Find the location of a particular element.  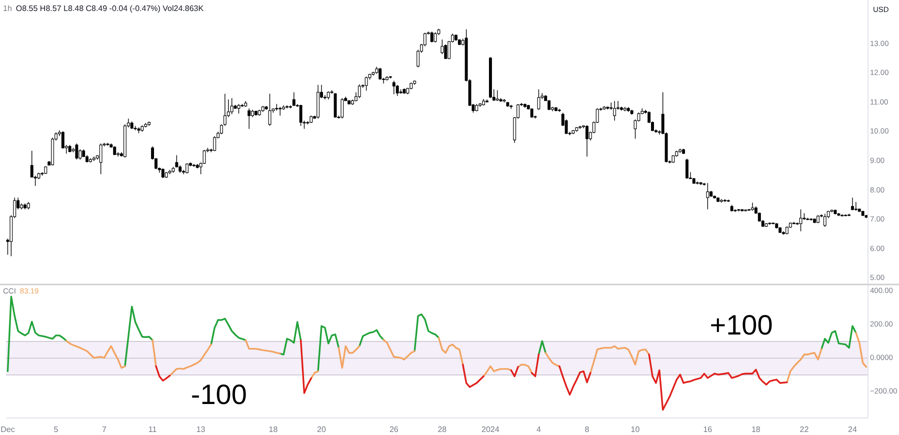

x-tick-label: 22 is located at coordinates (805, 429).